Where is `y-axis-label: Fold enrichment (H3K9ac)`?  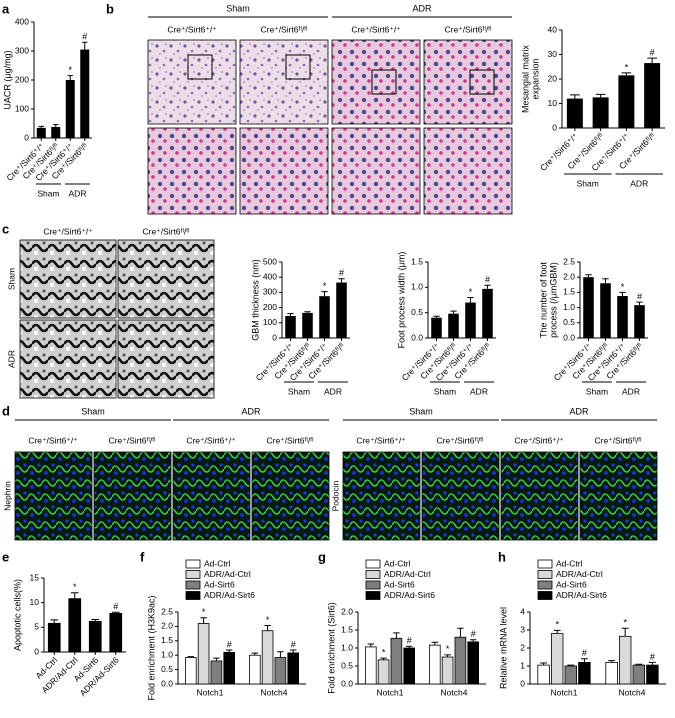
y-axis-label: Fold enrichment (H3K9ac) is located at coordinates (151, 647).